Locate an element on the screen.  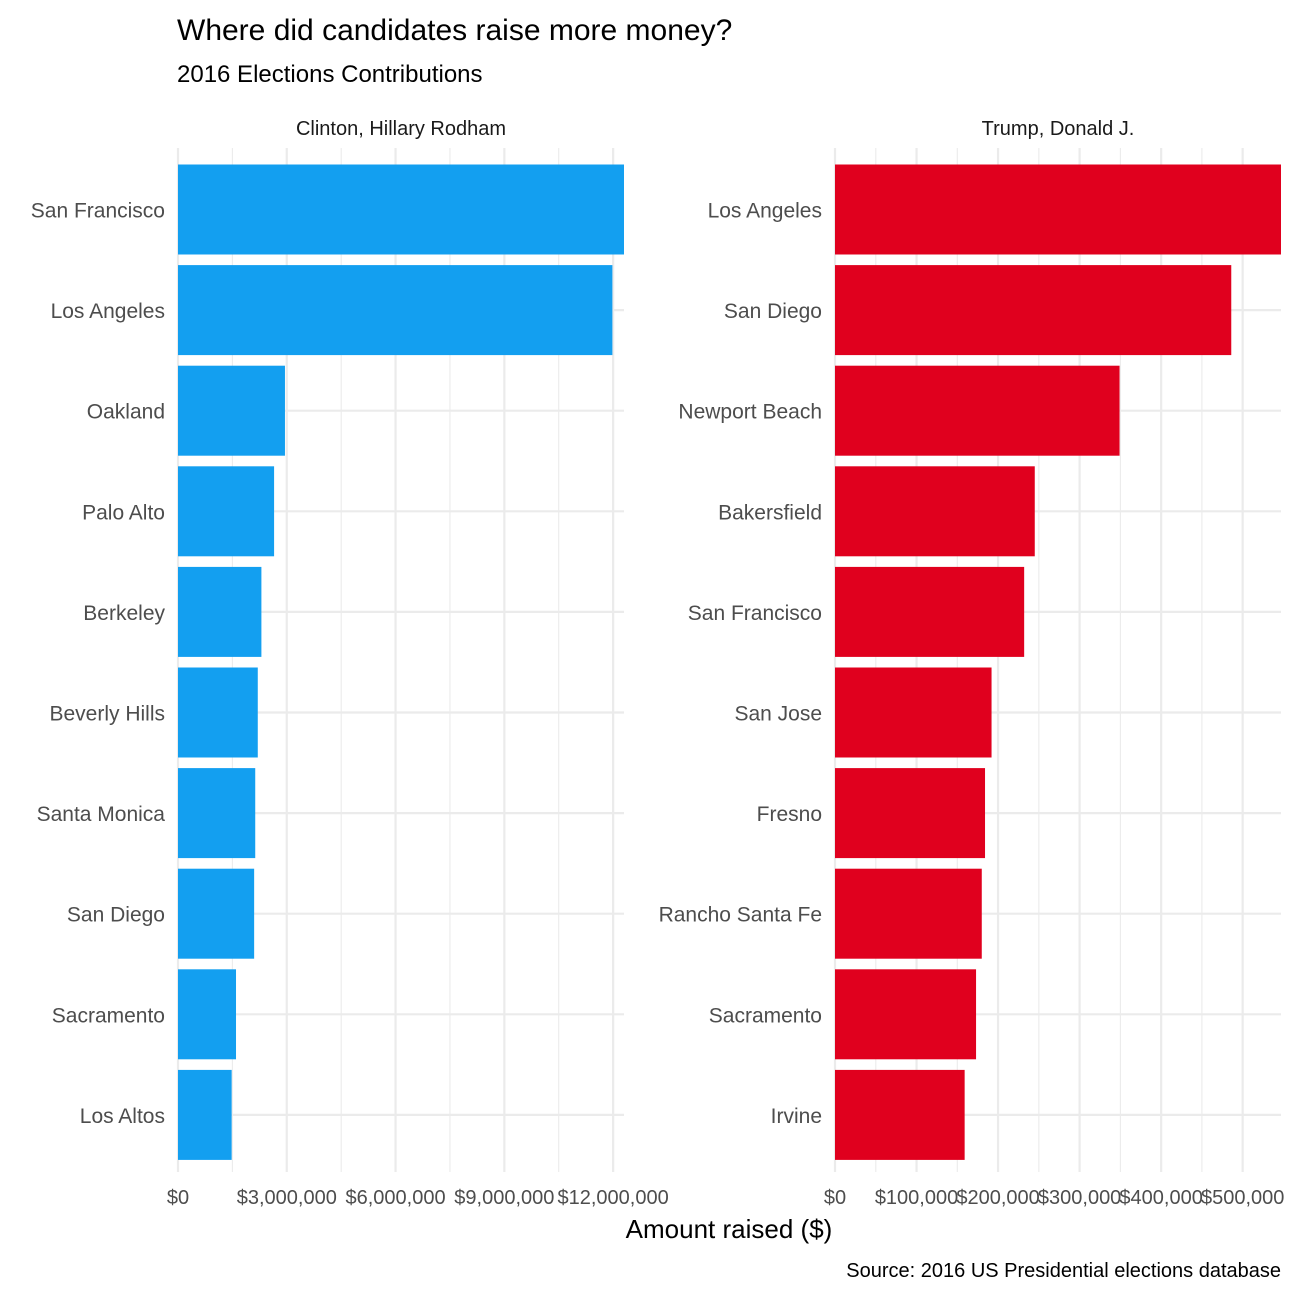
category-label: Bakersfield is located at coordinates (770, 512).